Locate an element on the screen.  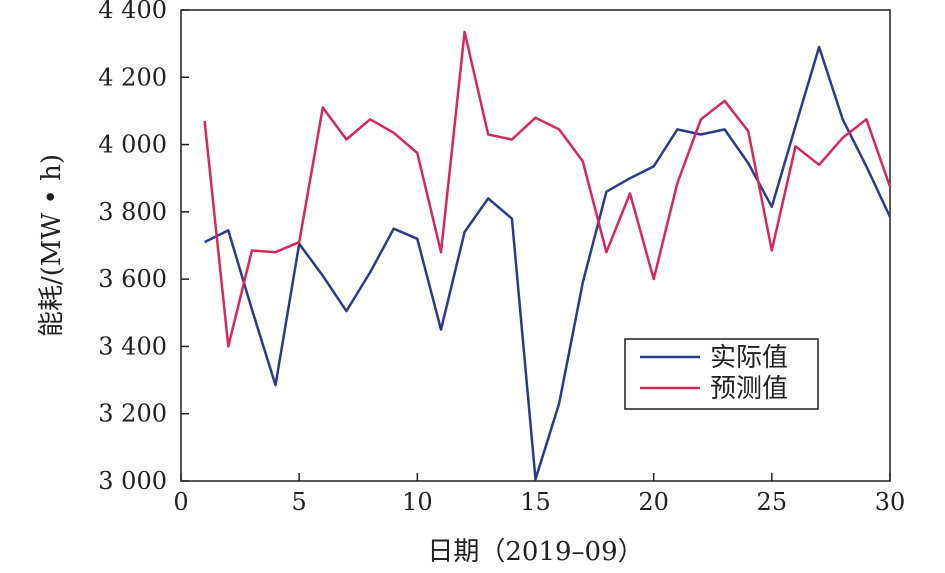
x-tick-label: 10 is located at coordinates (417, 502).